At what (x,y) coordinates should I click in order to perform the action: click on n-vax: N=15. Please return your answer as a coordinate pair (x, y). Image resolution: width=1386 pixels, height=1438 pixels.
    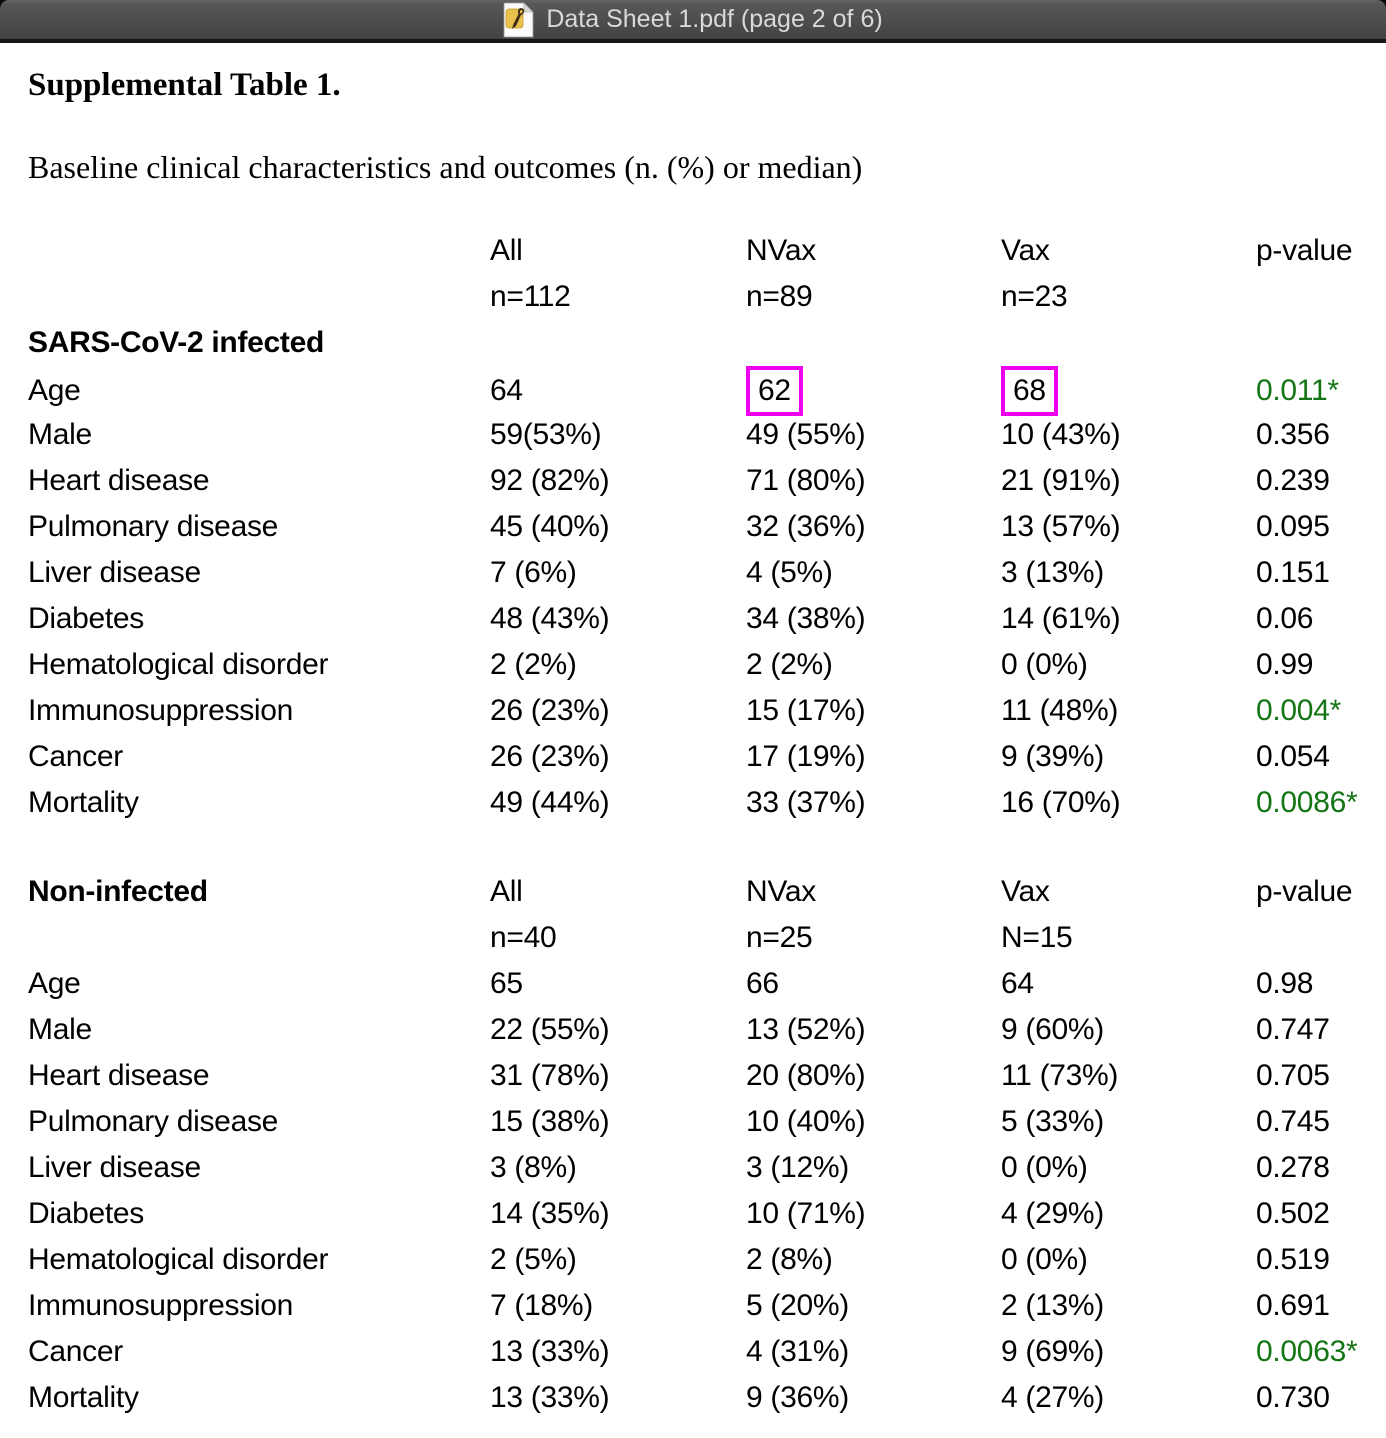
    Looking at the image, I should click on (1037, 937).